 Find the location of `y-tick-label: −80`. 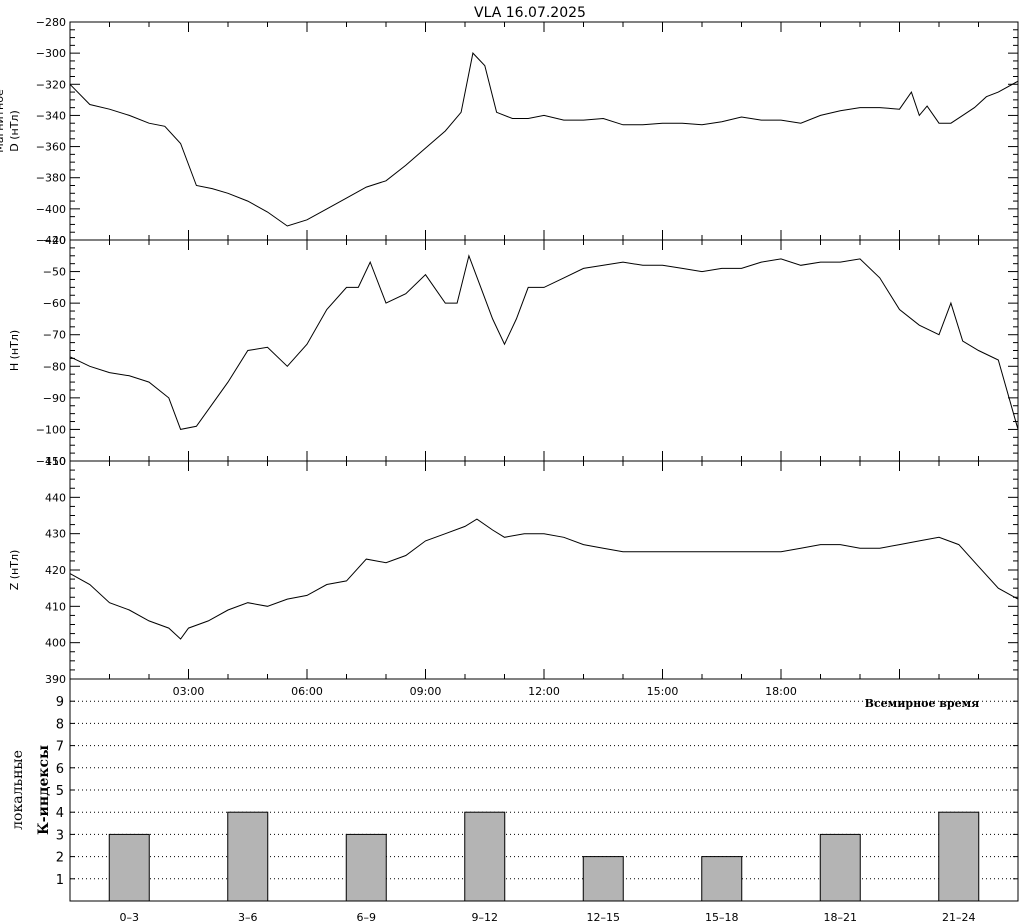

y-tick-label: −80 is located at coordinates (54, 366).